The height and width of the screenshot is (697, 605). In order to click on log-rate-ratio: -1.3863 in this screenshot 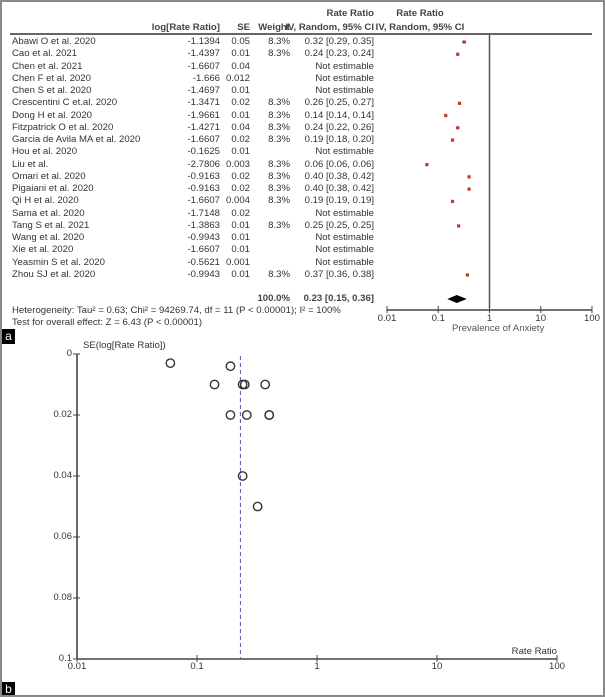, I will do `click(203, 225)`.